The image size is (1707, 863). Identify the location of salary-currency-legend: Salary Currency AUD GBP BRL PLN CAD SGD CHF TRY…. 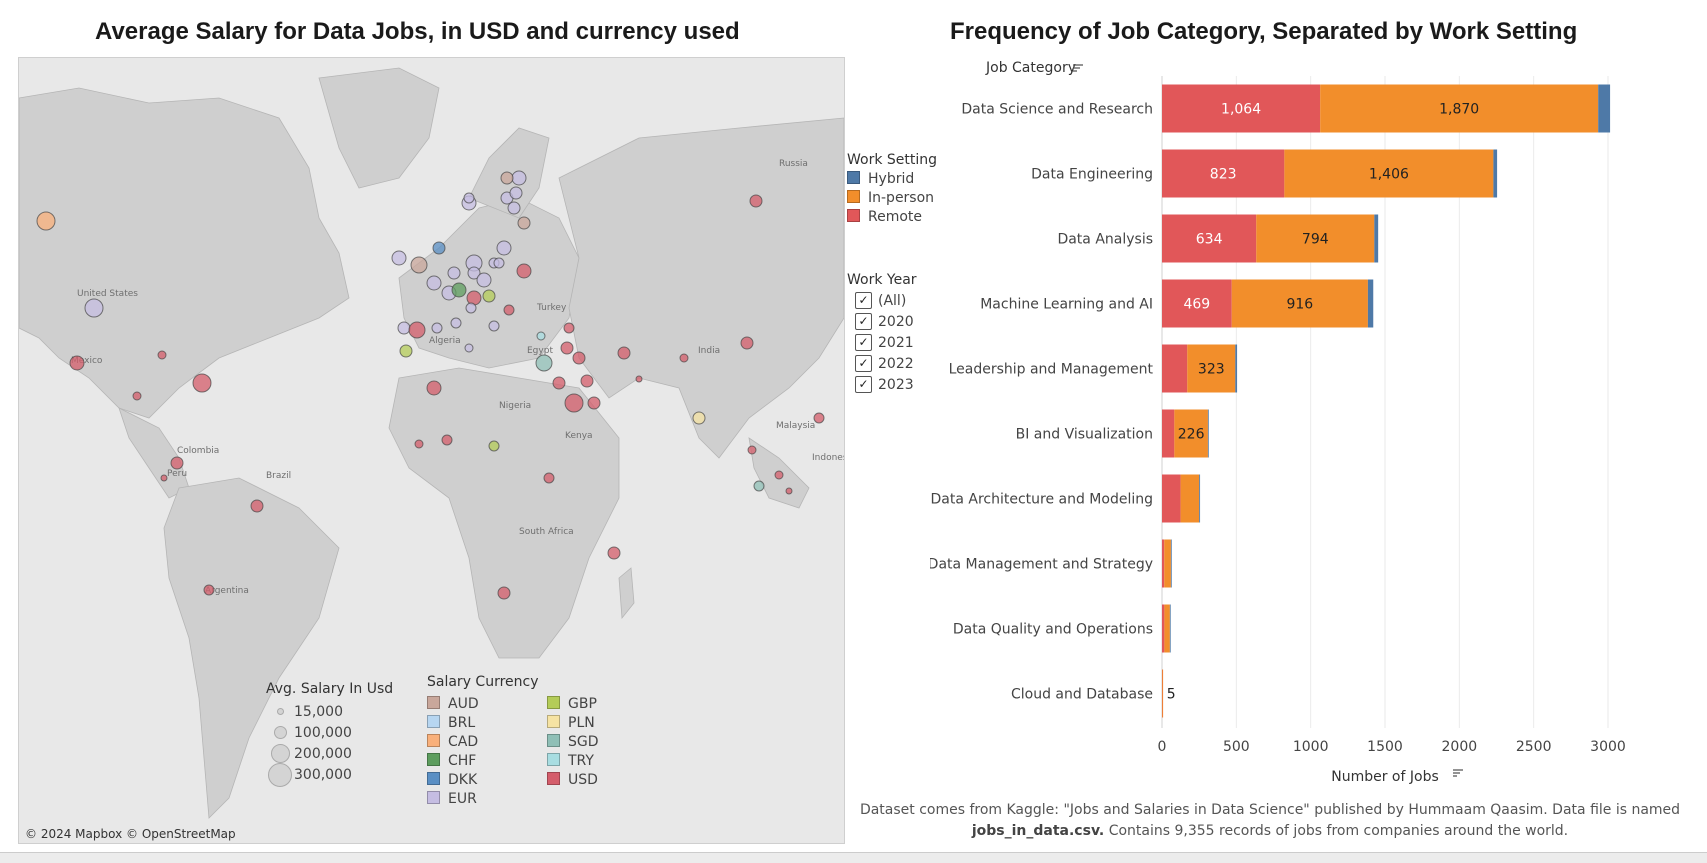
(527, 740).